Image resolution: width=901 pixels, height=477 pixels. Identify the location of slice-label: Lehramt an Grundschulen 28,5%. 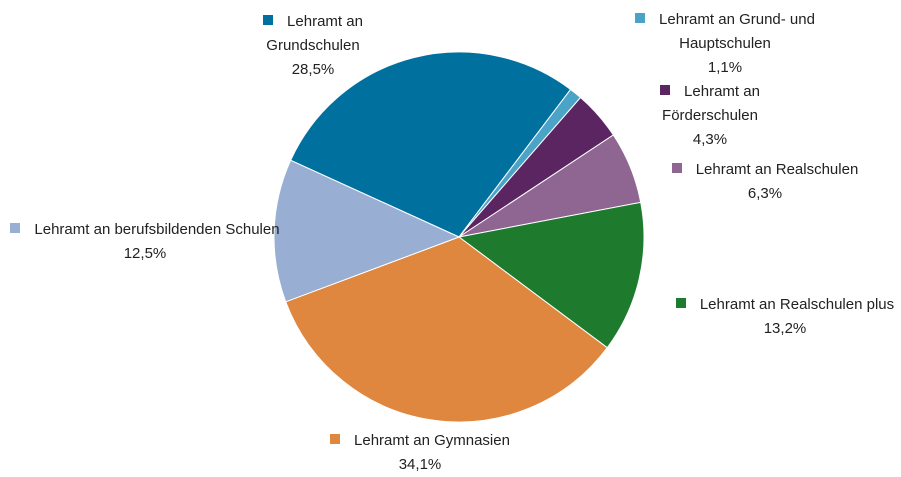
(313, 46).